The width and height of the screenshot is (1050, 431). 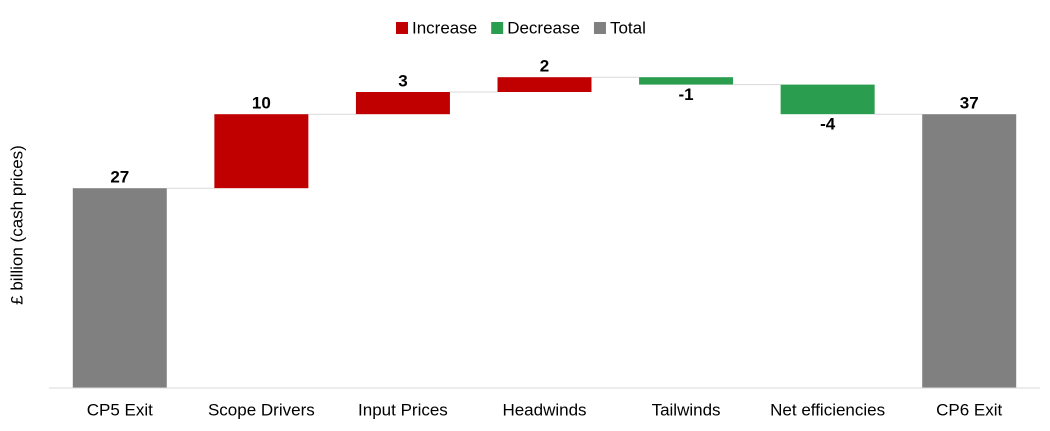 I want to click on x-tick-label: Net efficiencies, so click(x=827, y=409).